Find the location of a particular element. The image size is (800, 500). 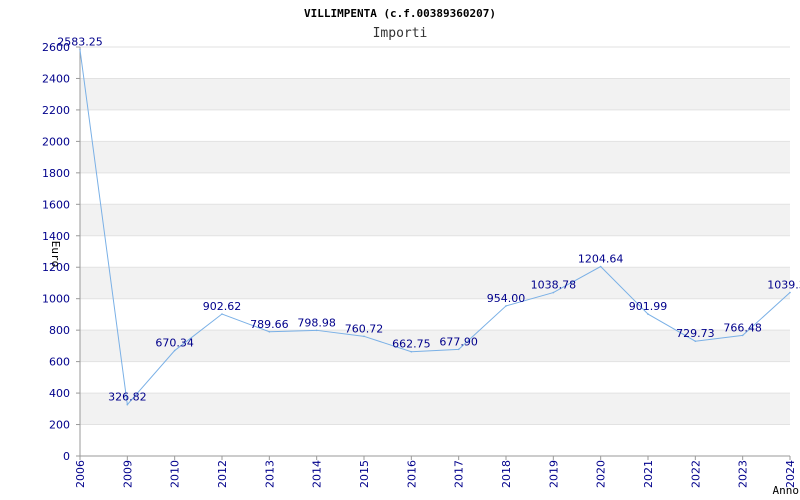

data-label: 670.34 is located at coordinates (174, 343).